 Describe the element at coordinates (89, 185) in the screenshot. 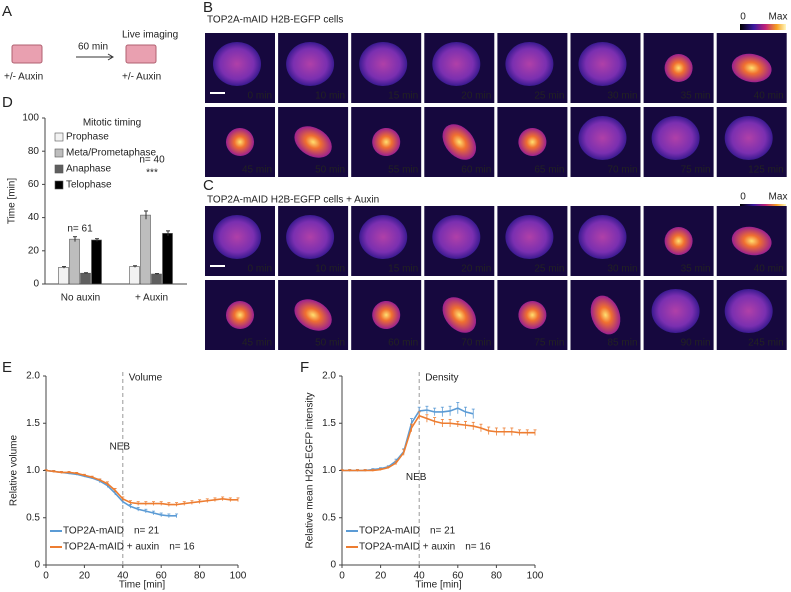

I see `legend-label: Telophase` at that location.